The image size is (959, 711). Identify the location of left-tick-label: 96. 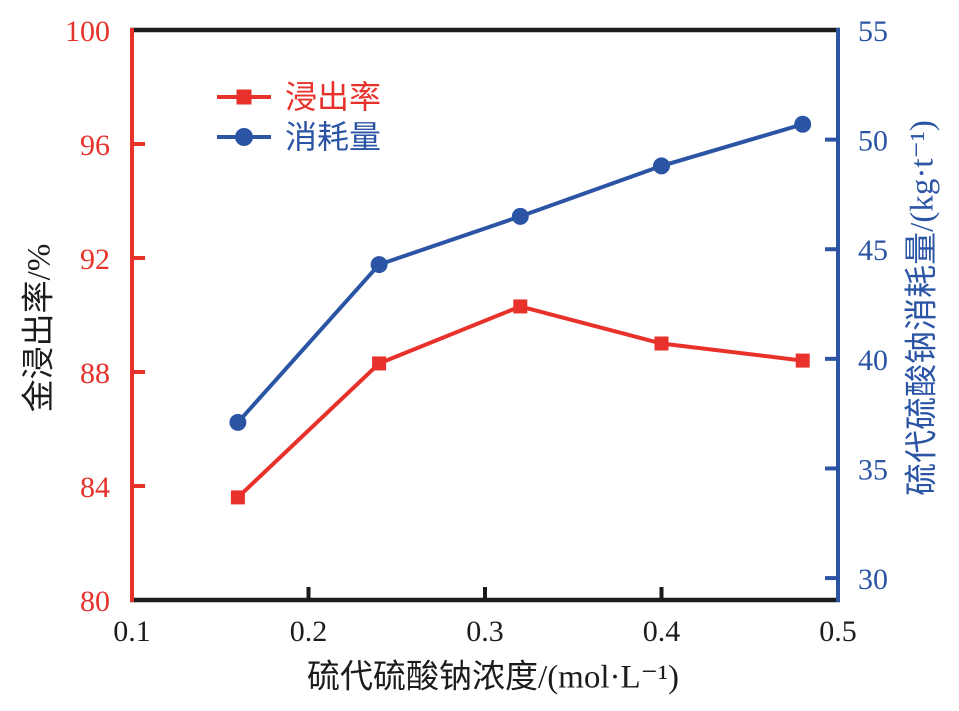
(95, 145).